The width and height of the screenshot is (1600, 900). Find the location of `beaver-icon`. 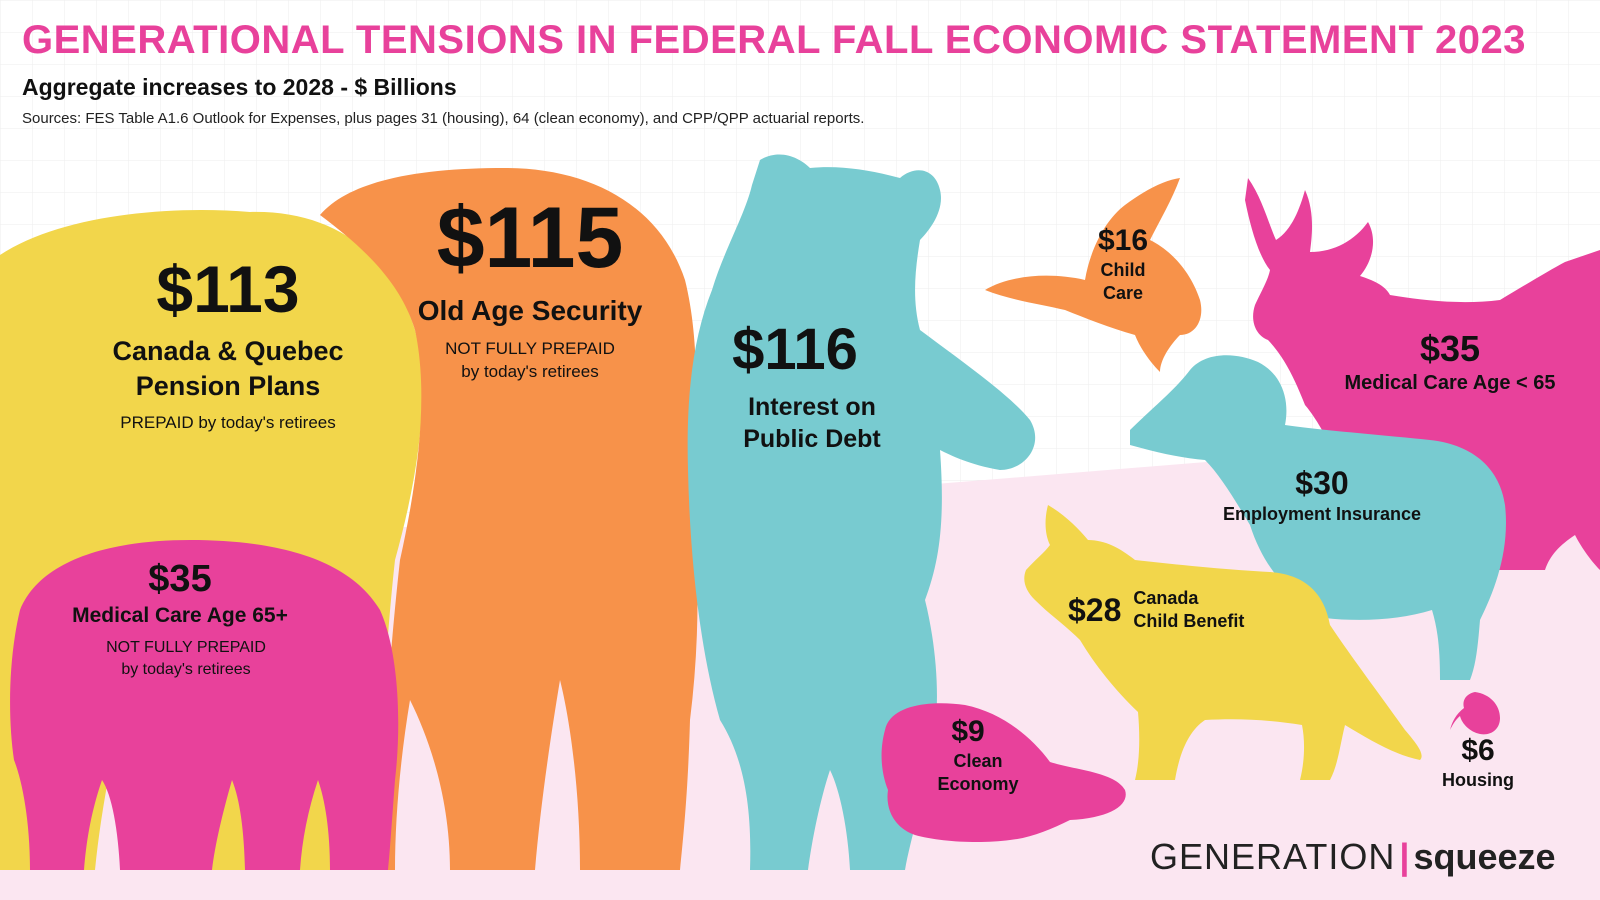

beaver-icon is located at coordinates (1003, 773).